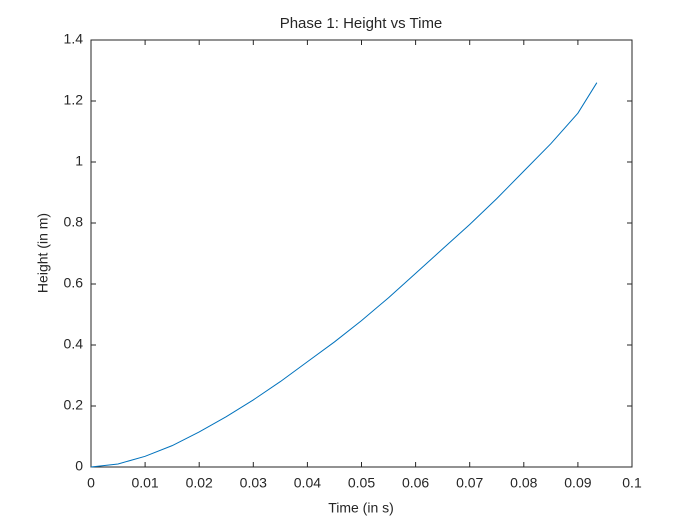  Describe the element at coordinates (79, 161) in the screenshot. I see `y-tick-label: 1` at that location.